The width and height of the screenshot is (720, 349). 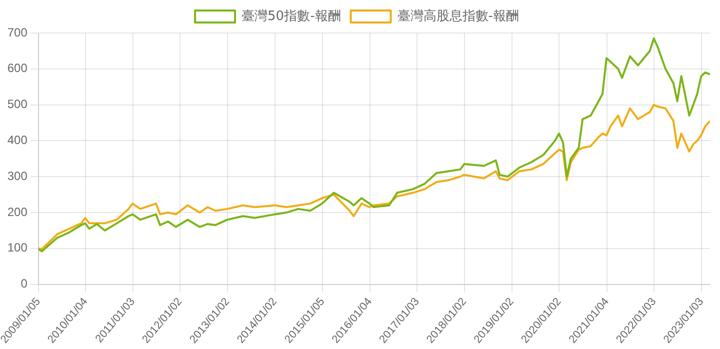 I want to click on y-tick-label: 100, so click(x=17, y=247).